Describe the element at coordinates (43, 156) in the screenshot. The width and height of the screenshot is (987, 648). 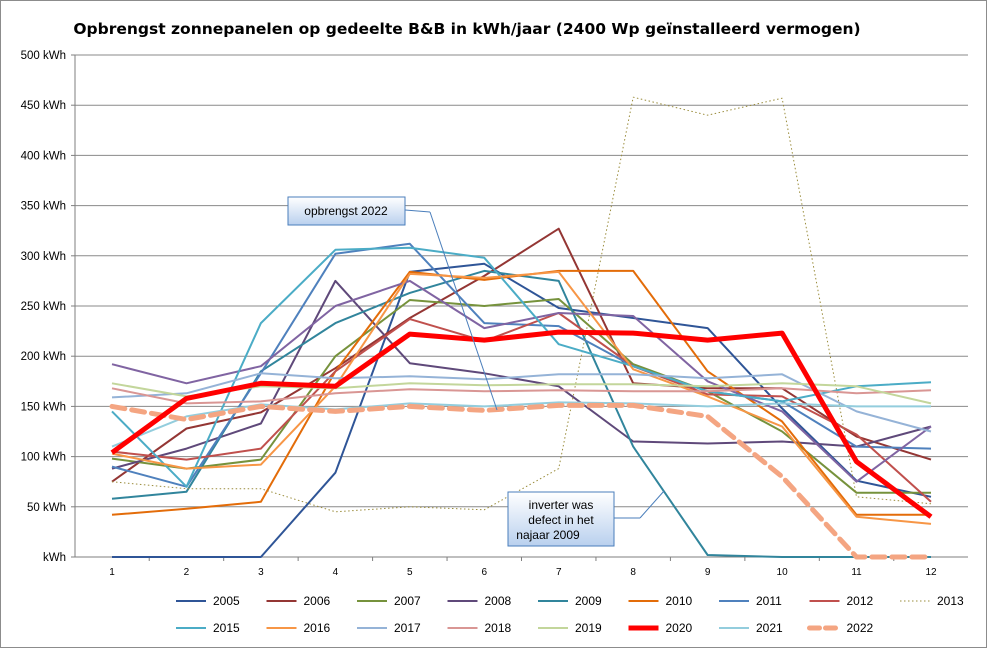
I see `y-tick-label: 400 kWh` at that location.